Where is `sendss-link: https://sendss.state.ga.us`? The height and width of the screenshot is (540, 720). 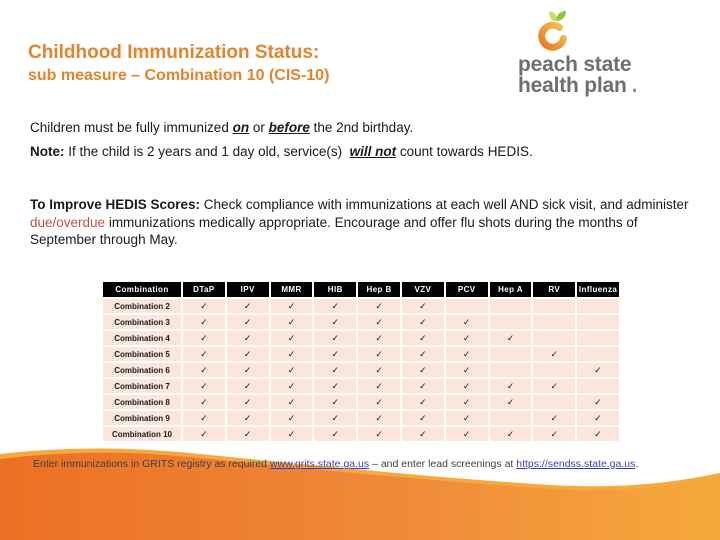
sendss-link: https://sendss.state.ga.us is located at coordinates (576, 464).